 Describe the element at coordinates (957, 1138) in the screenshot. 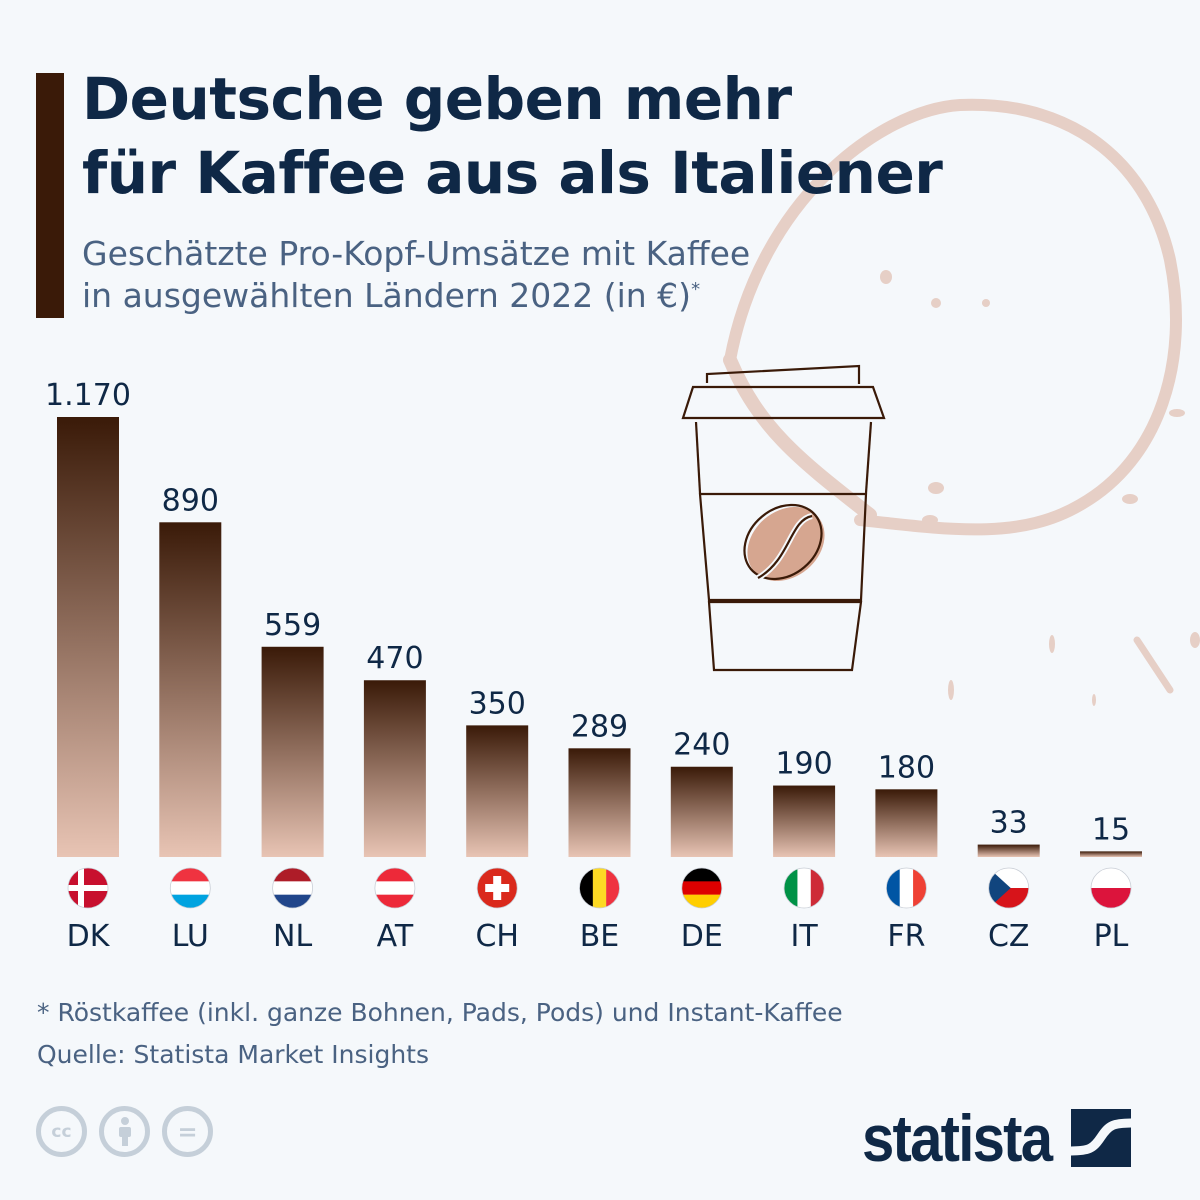

I see `brand-name: statista` at that location.